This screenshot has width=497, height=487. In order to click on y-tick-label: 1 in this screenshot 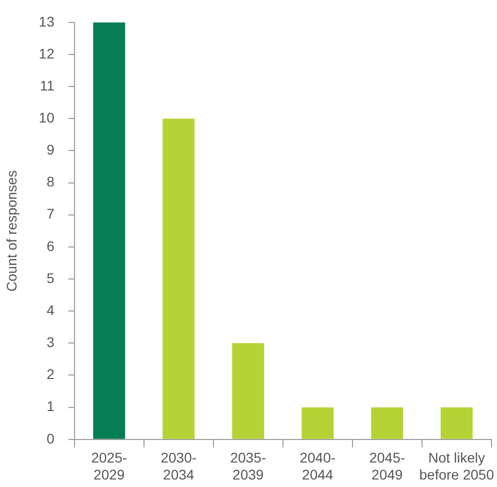, I will do `click(50, 406)`.